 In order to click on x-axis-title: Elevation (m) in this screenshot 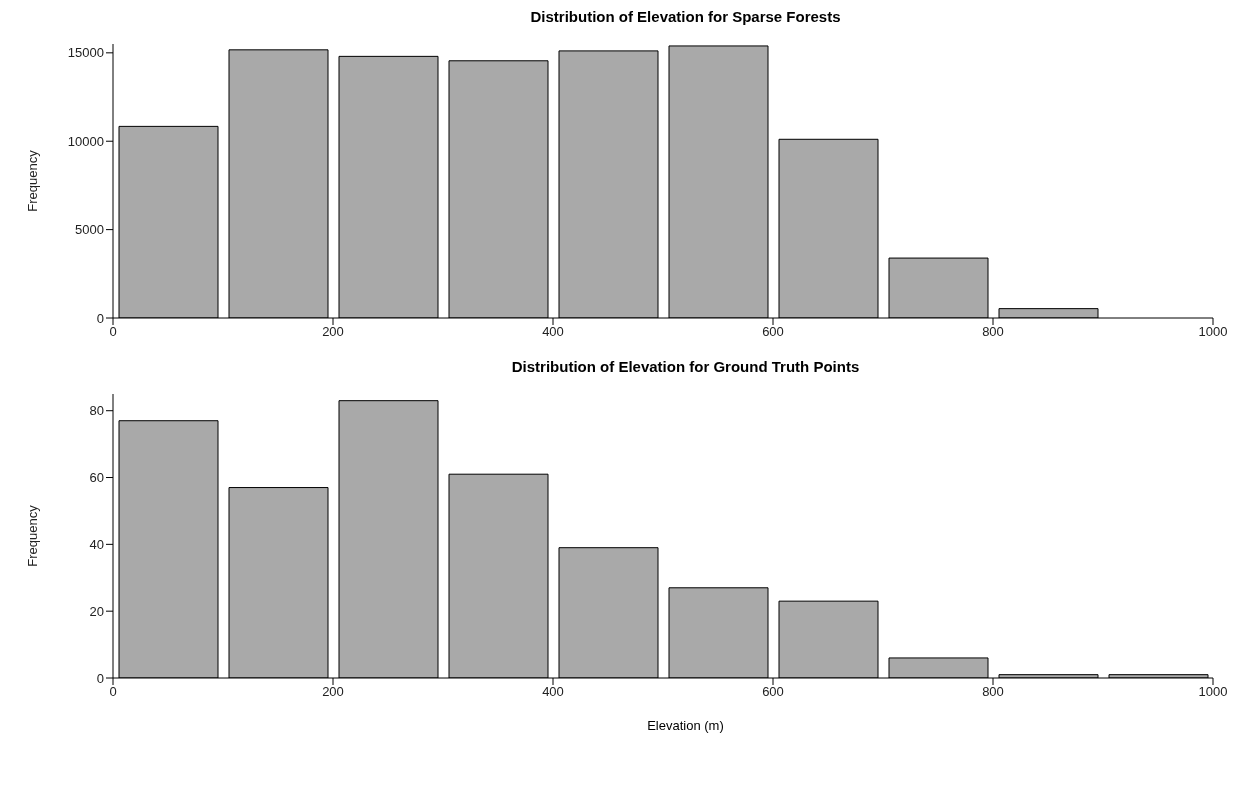, I will do `click(685, 726)`.